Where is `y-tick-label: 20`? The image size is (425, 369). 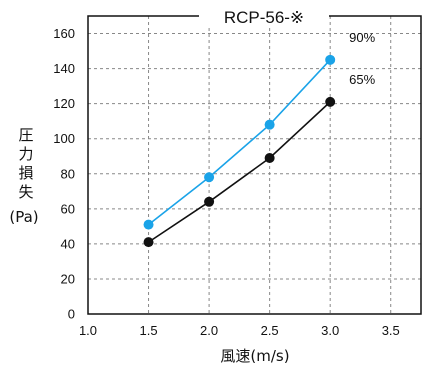 y-tick-label: 20 is located at coordinates (68, 278).